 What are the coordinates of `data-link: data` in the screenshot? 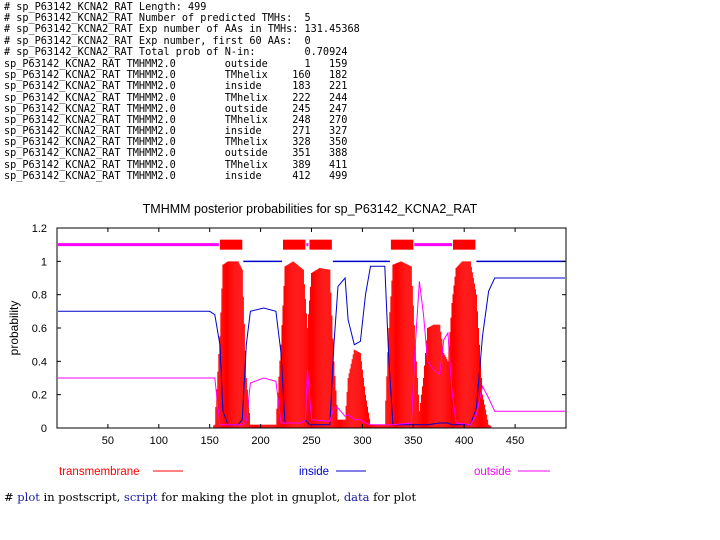 It's located at (356, 497).